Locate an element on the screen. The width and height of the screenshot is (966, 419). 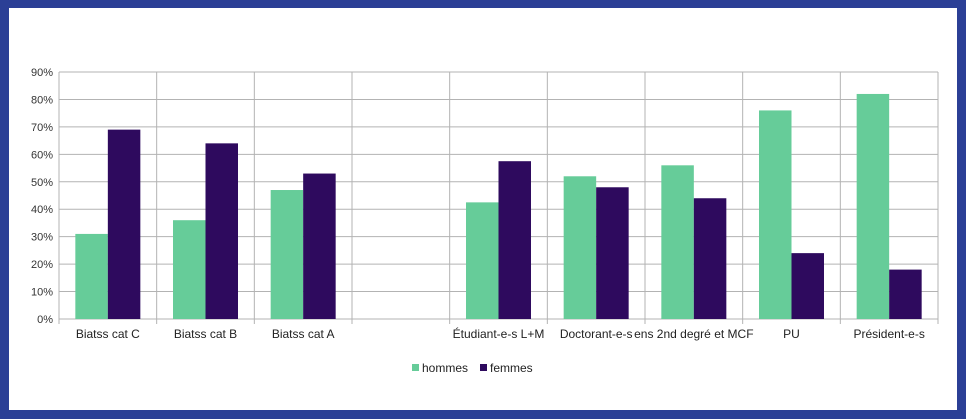
legend-label-femmes: femmes is located at coordinates (511, 368).